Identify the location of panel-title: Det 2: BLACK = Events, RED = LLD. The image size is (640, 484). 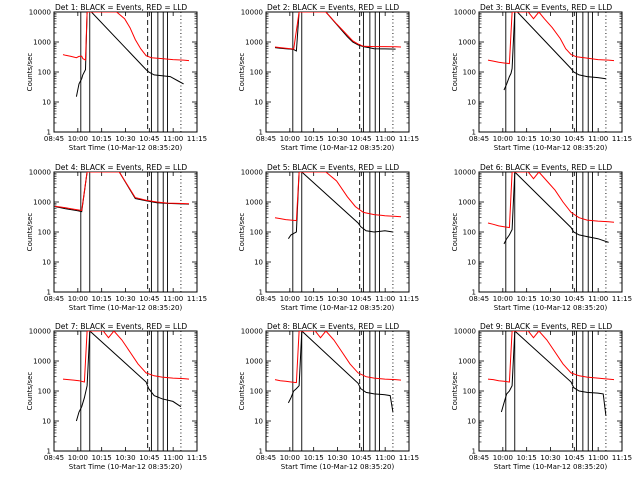
(333, 7).